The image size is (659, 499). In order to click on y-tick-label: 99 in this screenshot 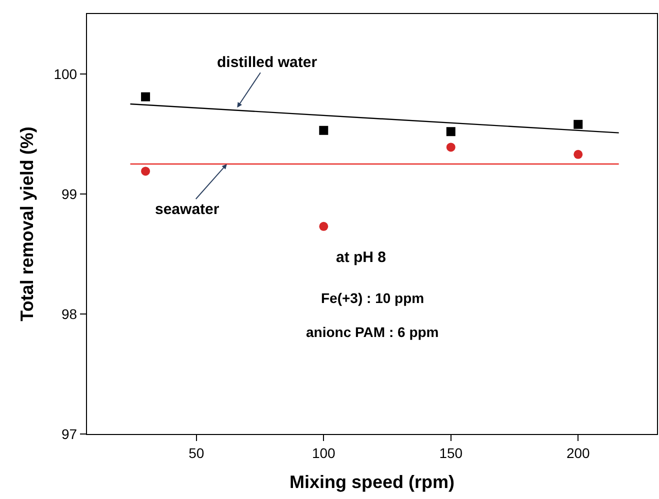, I will do `click(70, 194)`.